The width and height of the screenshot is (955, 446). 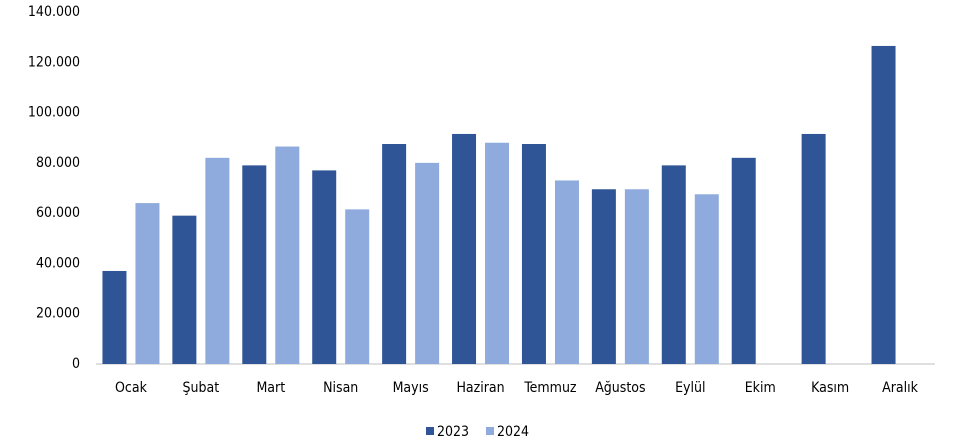 What do you see at coordinates (58, 163) in the screenshot?
I see `y-tick-label: 80.000` at bounding box center [58, 163].